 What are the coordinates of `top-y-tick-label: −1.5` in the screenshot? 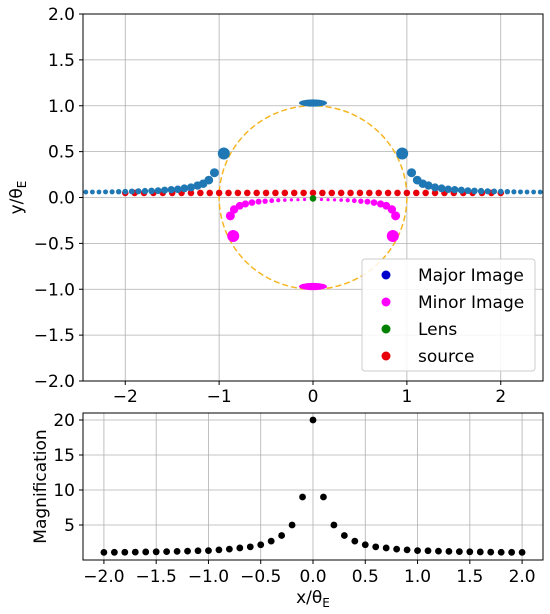 It's located at (54, 336).